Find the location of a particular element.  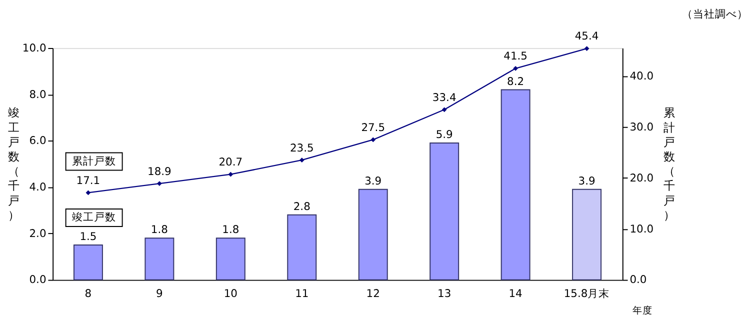

data-label: 8.2 is located at coordinates (515, 81).